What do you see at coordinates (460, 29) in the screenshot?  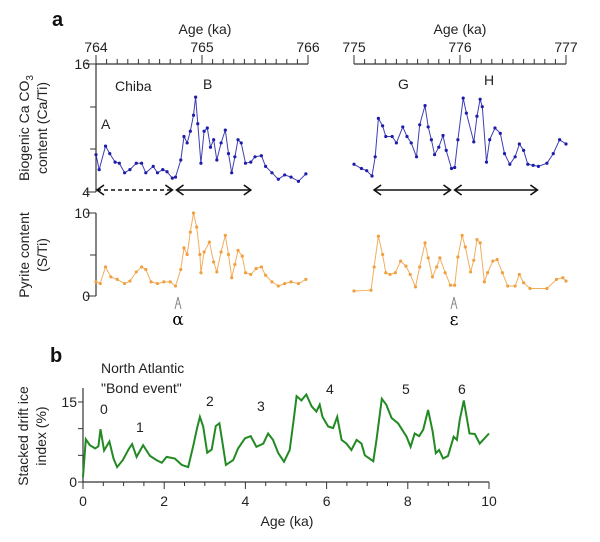 I see `top-right-xlabel: Age (ka)` at bounding box center [460, 29].